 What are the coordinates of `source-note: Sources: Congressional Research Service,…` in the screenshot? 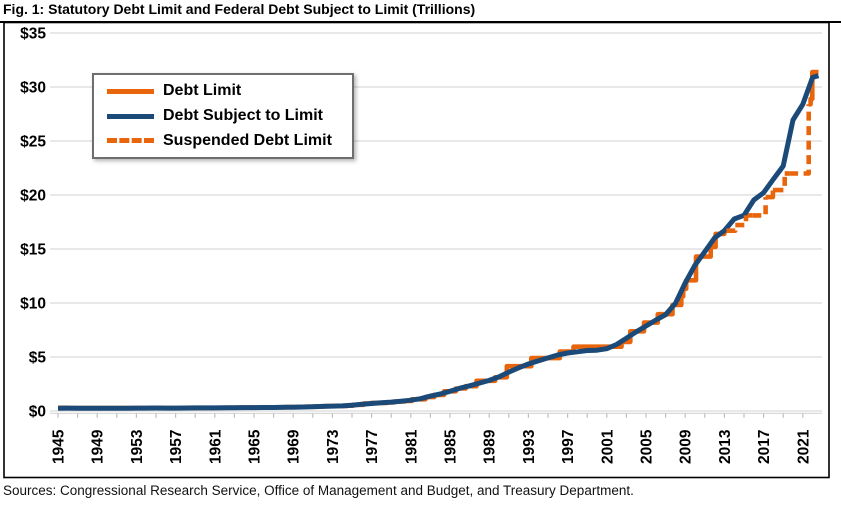 It's located at (318, 490).